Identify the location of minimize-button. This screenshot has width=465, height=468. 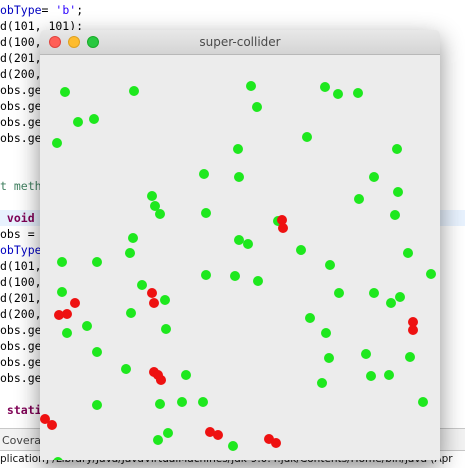
(74, 42).